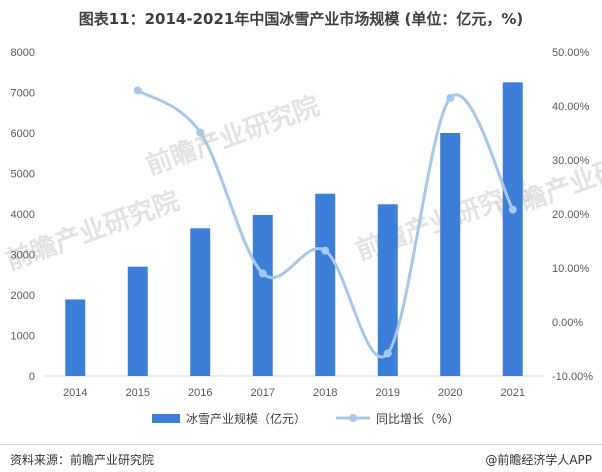 The height and width of the screenshot is (472, 602). What do you see at coordinates (82, 460) in the screenshot?
I see `source-text: 资料来源：前瞻产业研究院` at bounding box center [82, 460].